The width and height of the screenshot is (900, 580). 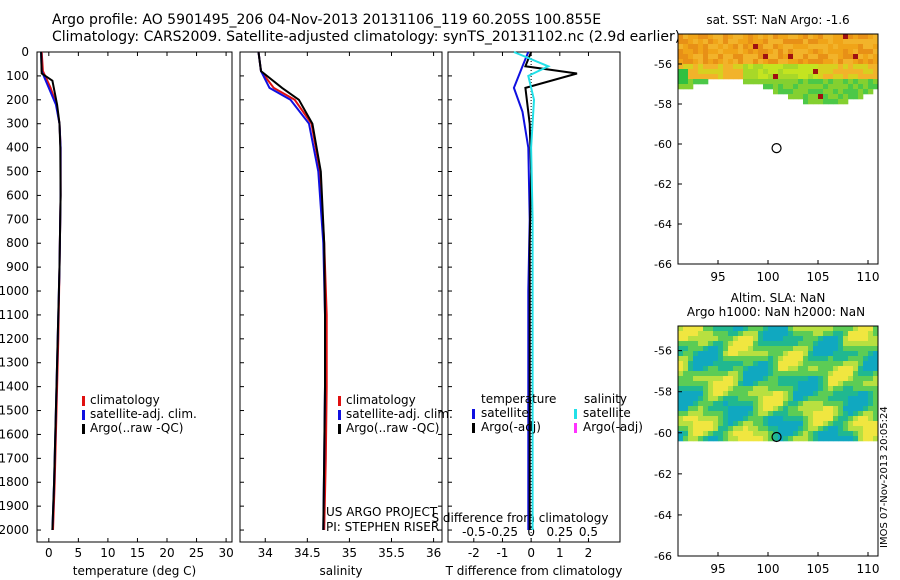 I want to click on sst_map-ytick-label: -62, so click(x=663, y=184).